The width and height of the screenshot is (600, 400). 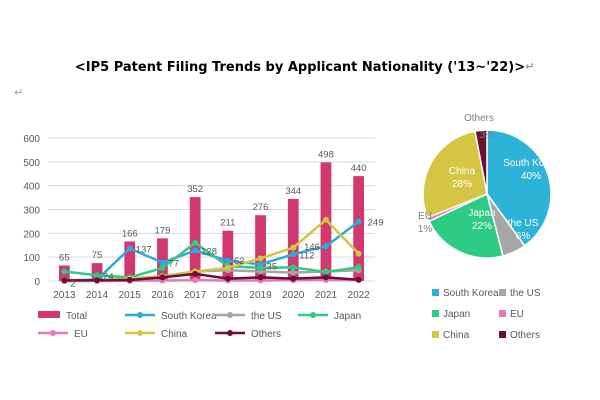 I want to click on pie-slice-south-korea, so click(x=519, y=188).